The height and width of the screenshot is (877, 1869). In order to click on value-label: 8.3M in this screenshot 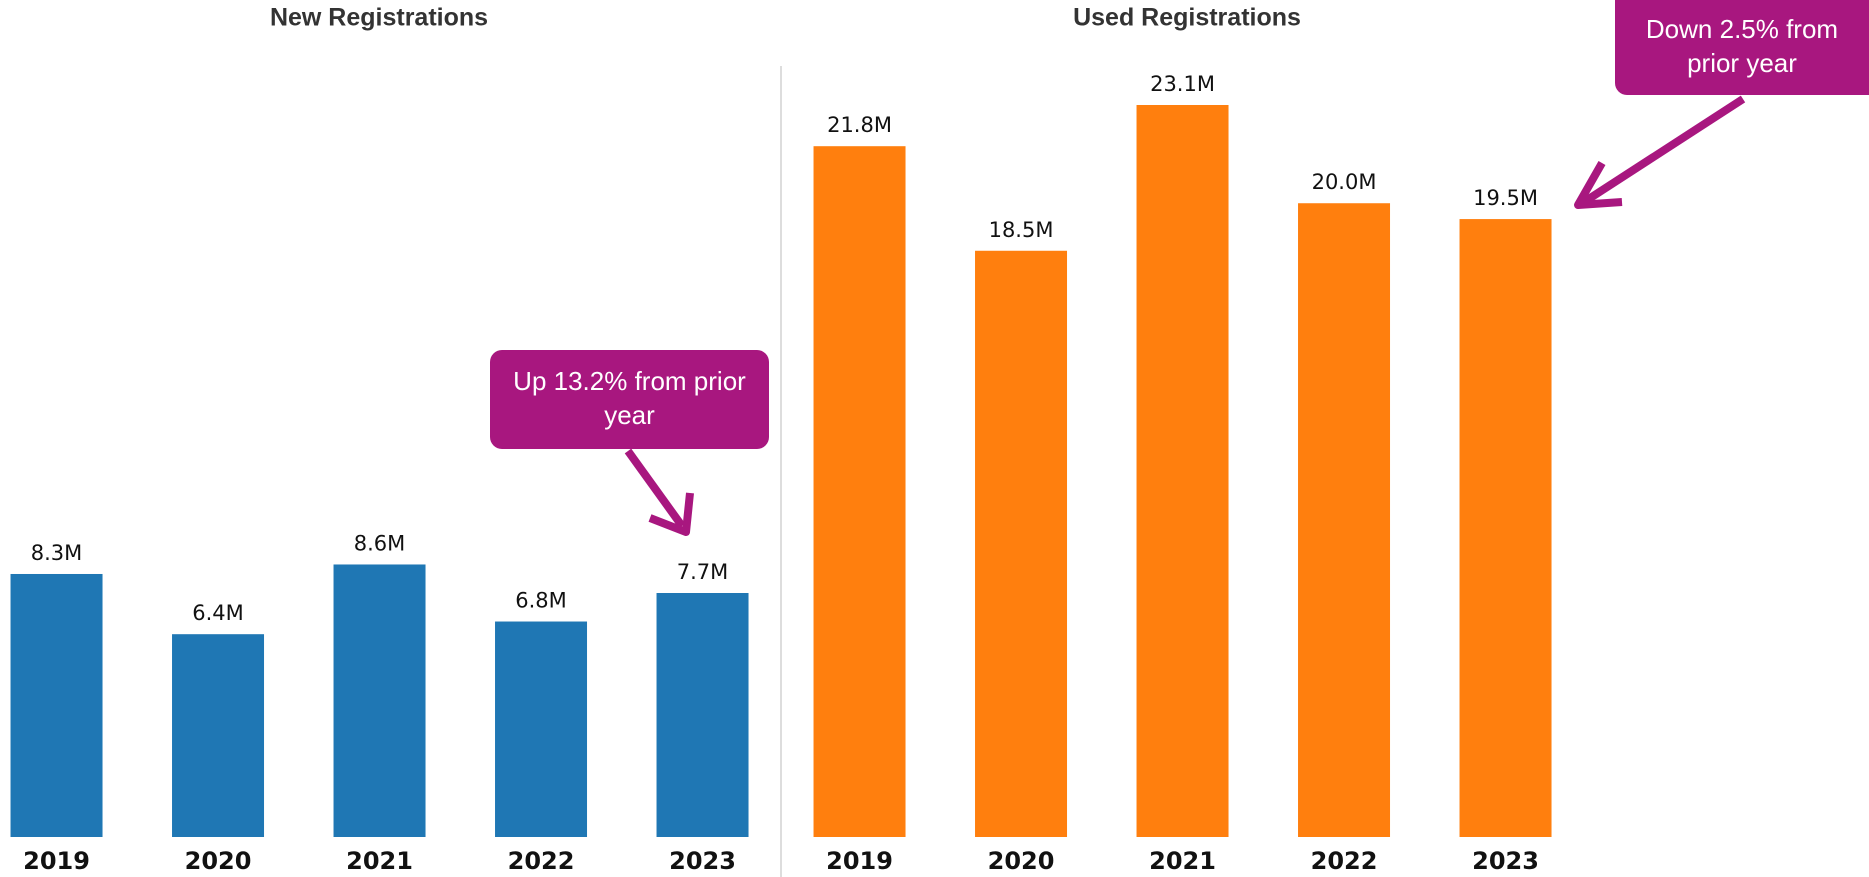, I will do `click(57, 553)`.